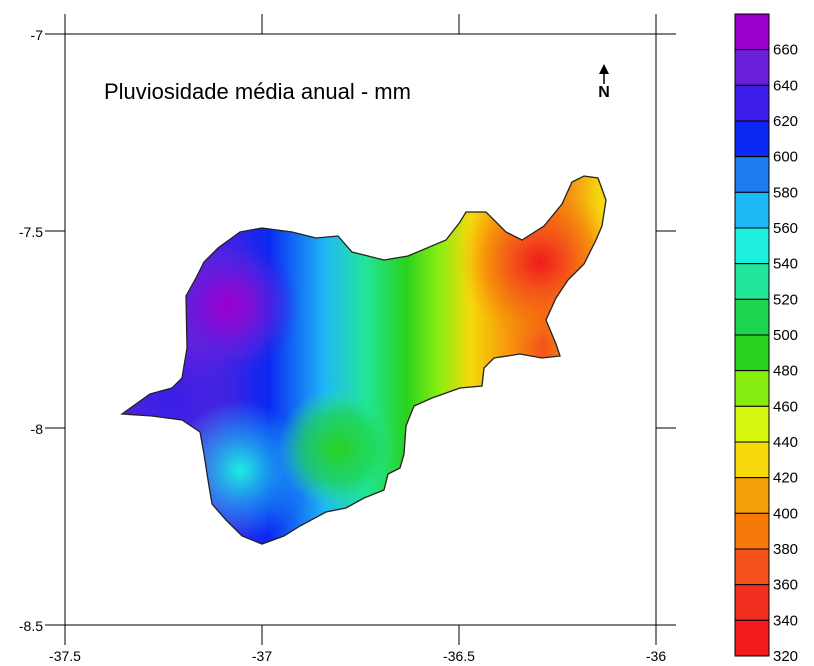 This screenshot has height=666, width=814. Describe the element at coordinates (785, 656) in the screenshot. I see `legend-label: 320` at that location.